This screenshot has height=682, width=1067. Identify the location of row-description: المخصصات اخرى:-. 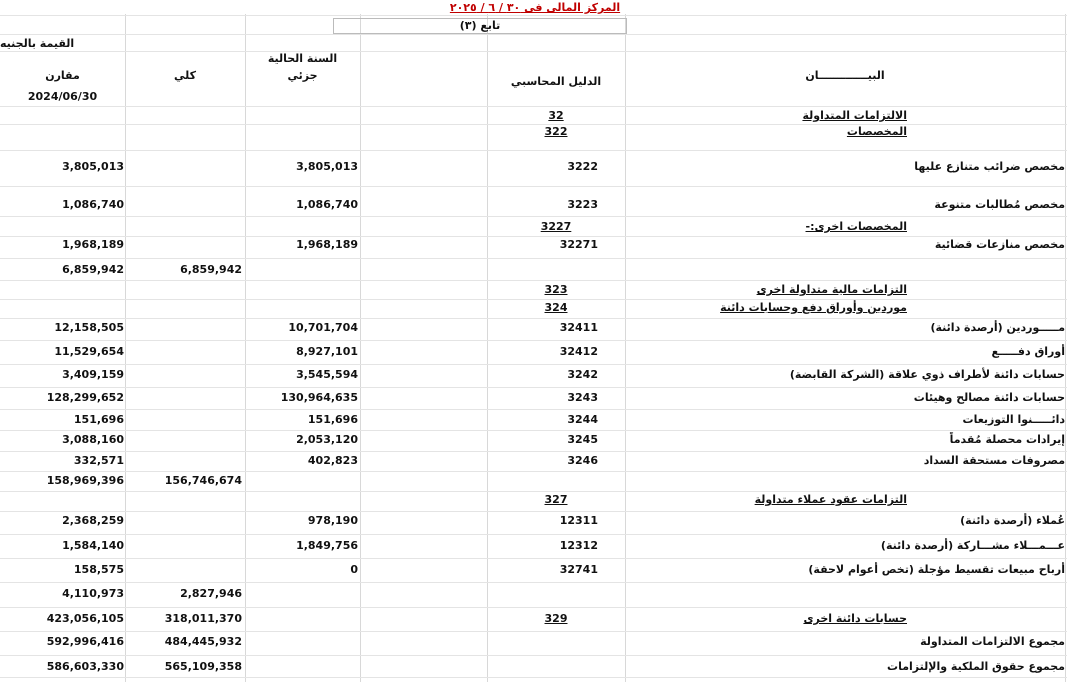
(856, 226).